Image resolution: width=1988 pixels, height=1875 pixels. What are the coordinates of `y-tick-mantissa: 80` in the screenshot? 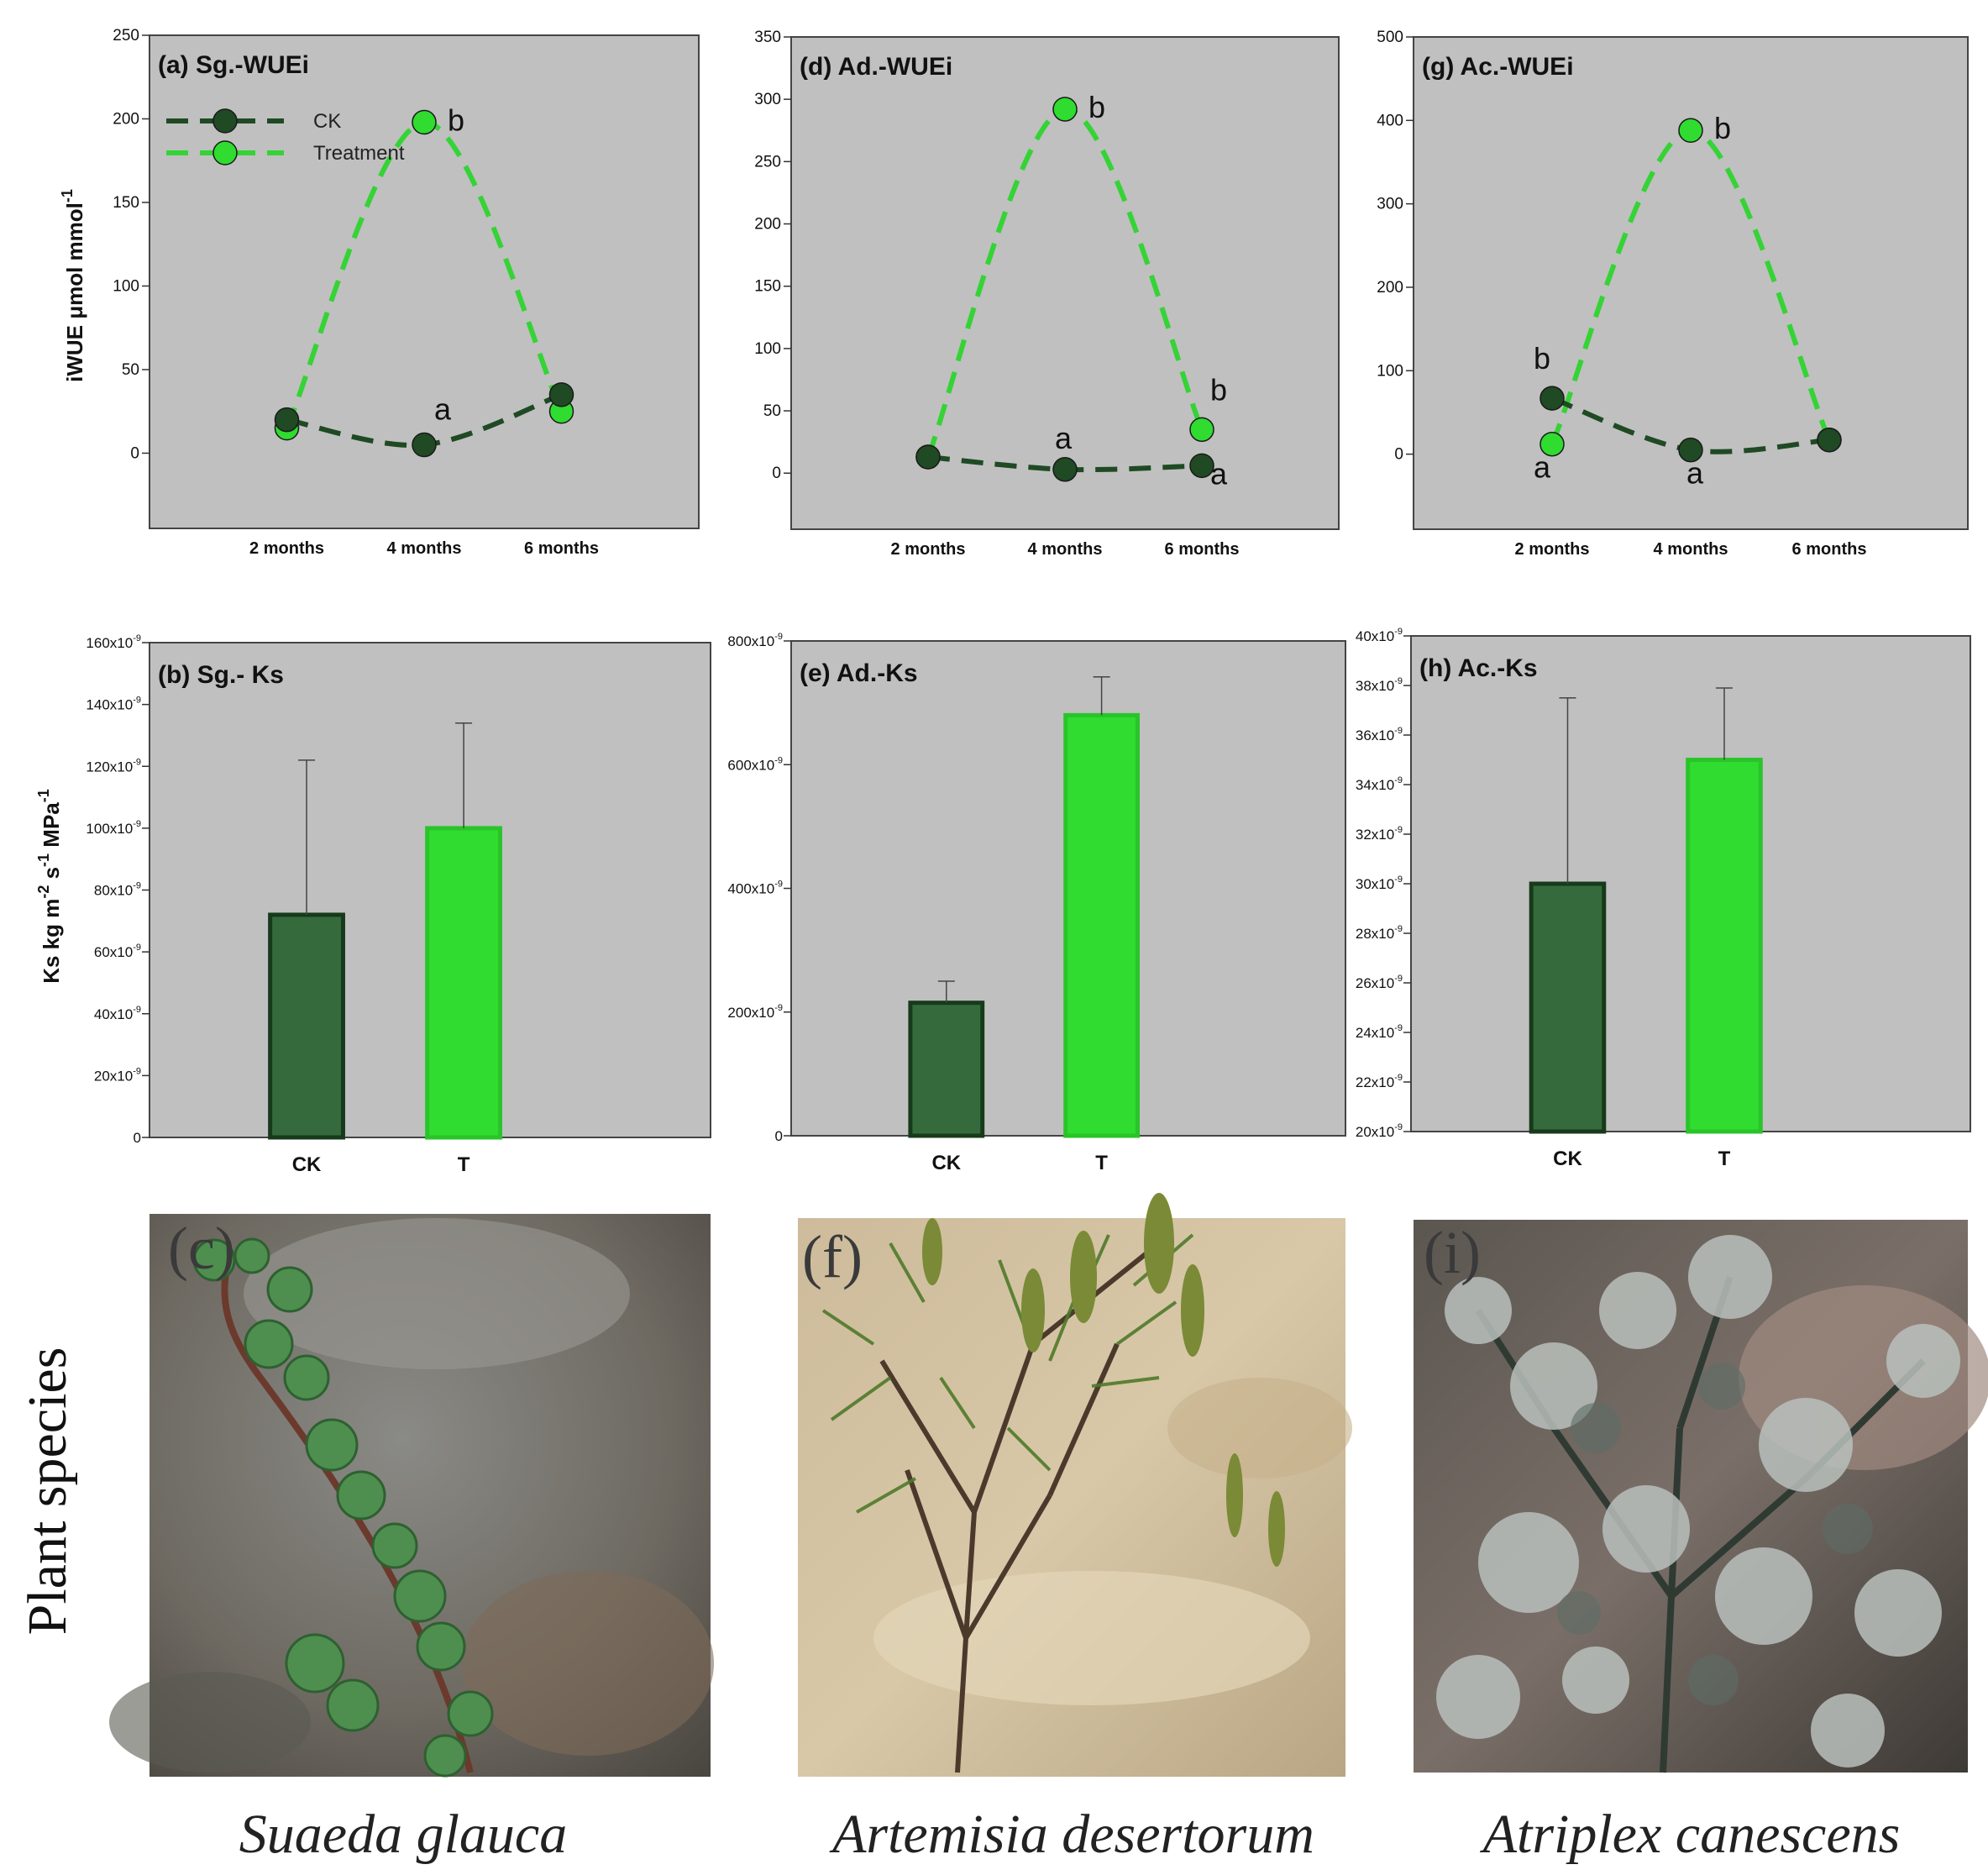 It's located at (102, 891).